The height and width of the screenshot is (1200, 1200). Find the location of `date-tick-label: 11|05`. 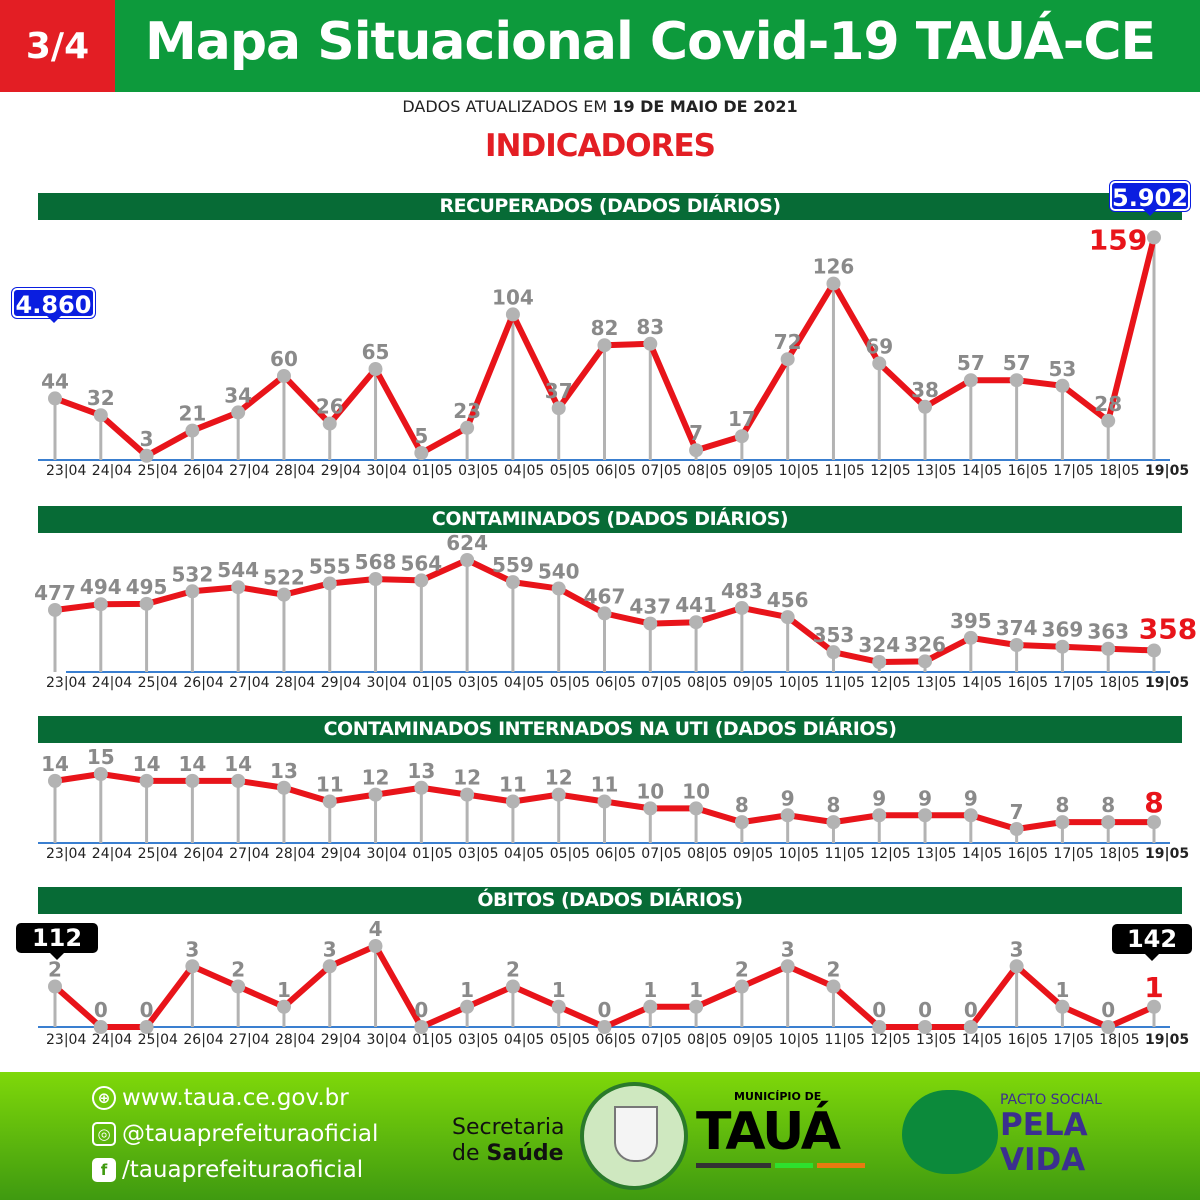

date-tick-label: 11|05 is located at coordinates (844, 683).